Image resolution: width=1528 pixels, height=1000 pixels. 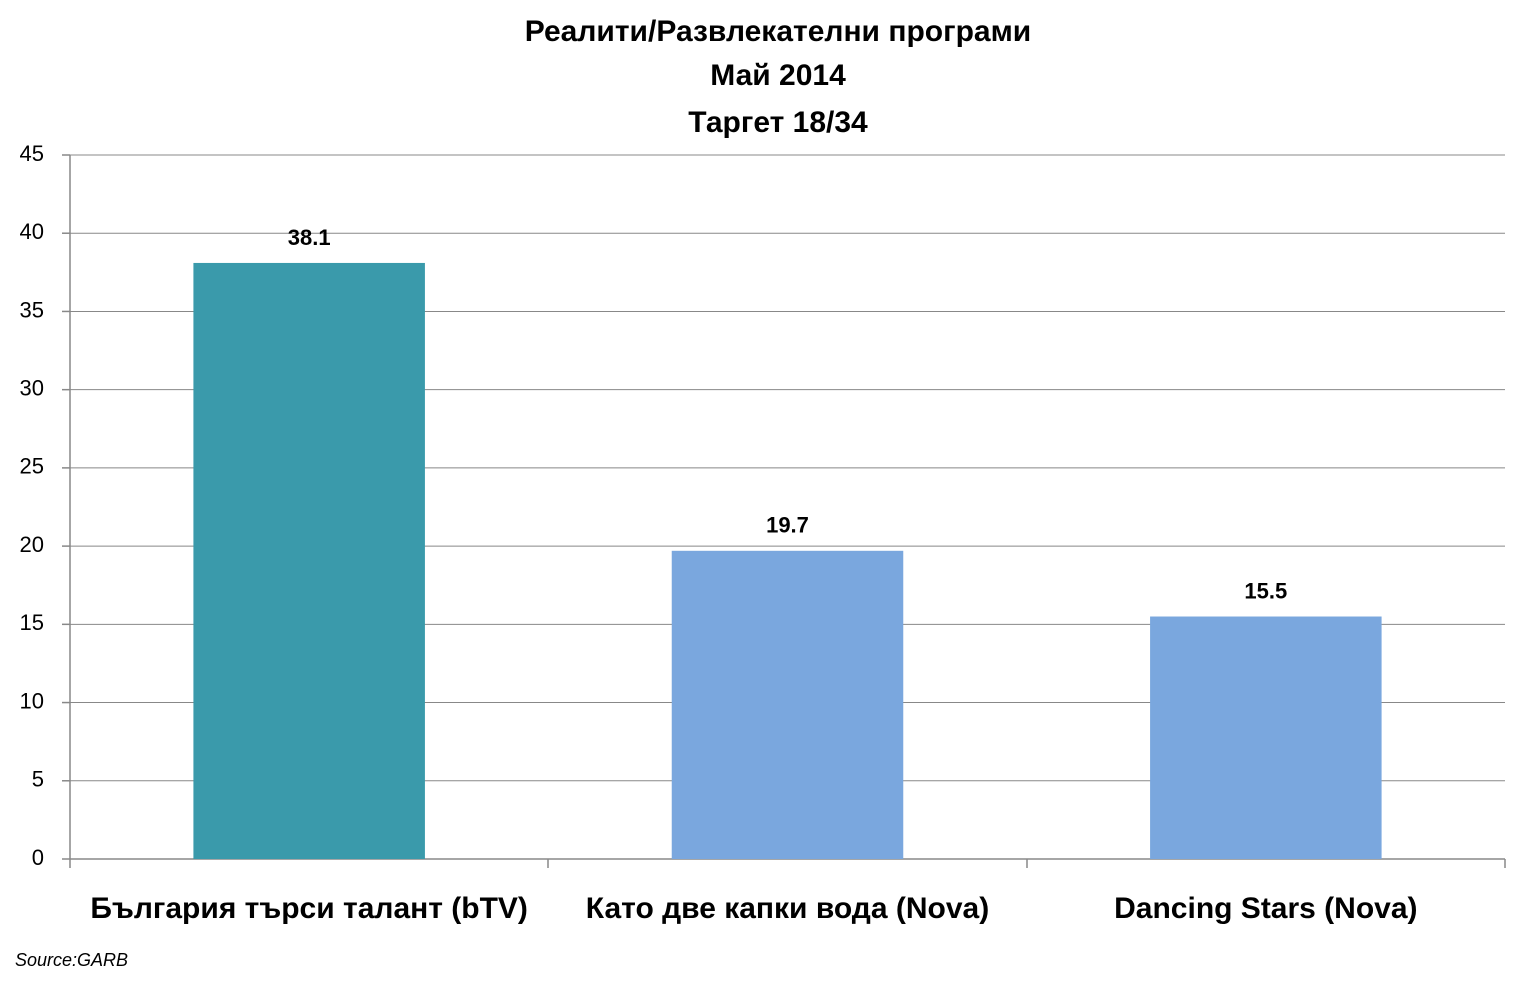 What do you see at coordinates (38, 857) in the screenshot?
I see `y-tick-label: 0` at bounding box center [38, 857].